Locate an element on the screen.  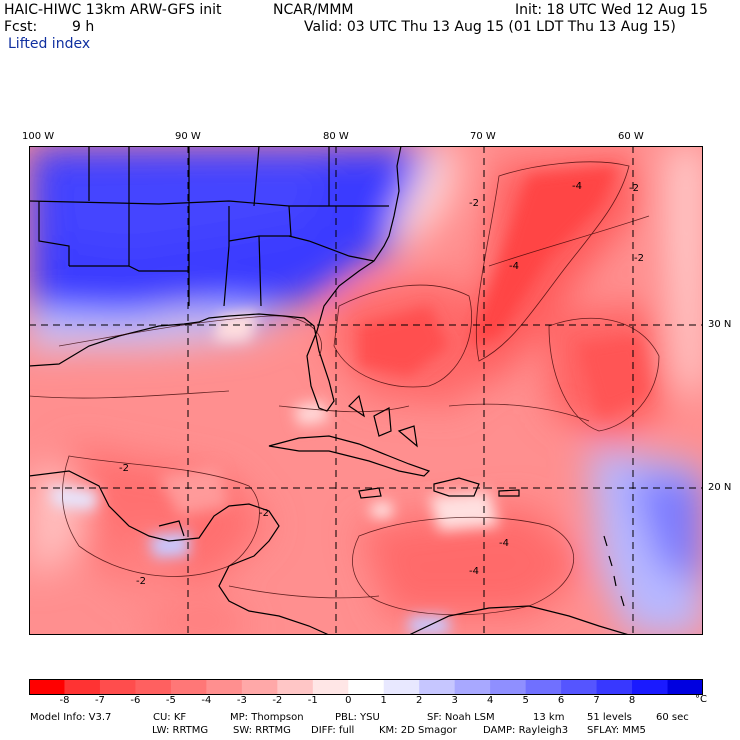
model-title: HAIC-HIWC 13km ARW-GFS init is located at coordinates (113, 10).